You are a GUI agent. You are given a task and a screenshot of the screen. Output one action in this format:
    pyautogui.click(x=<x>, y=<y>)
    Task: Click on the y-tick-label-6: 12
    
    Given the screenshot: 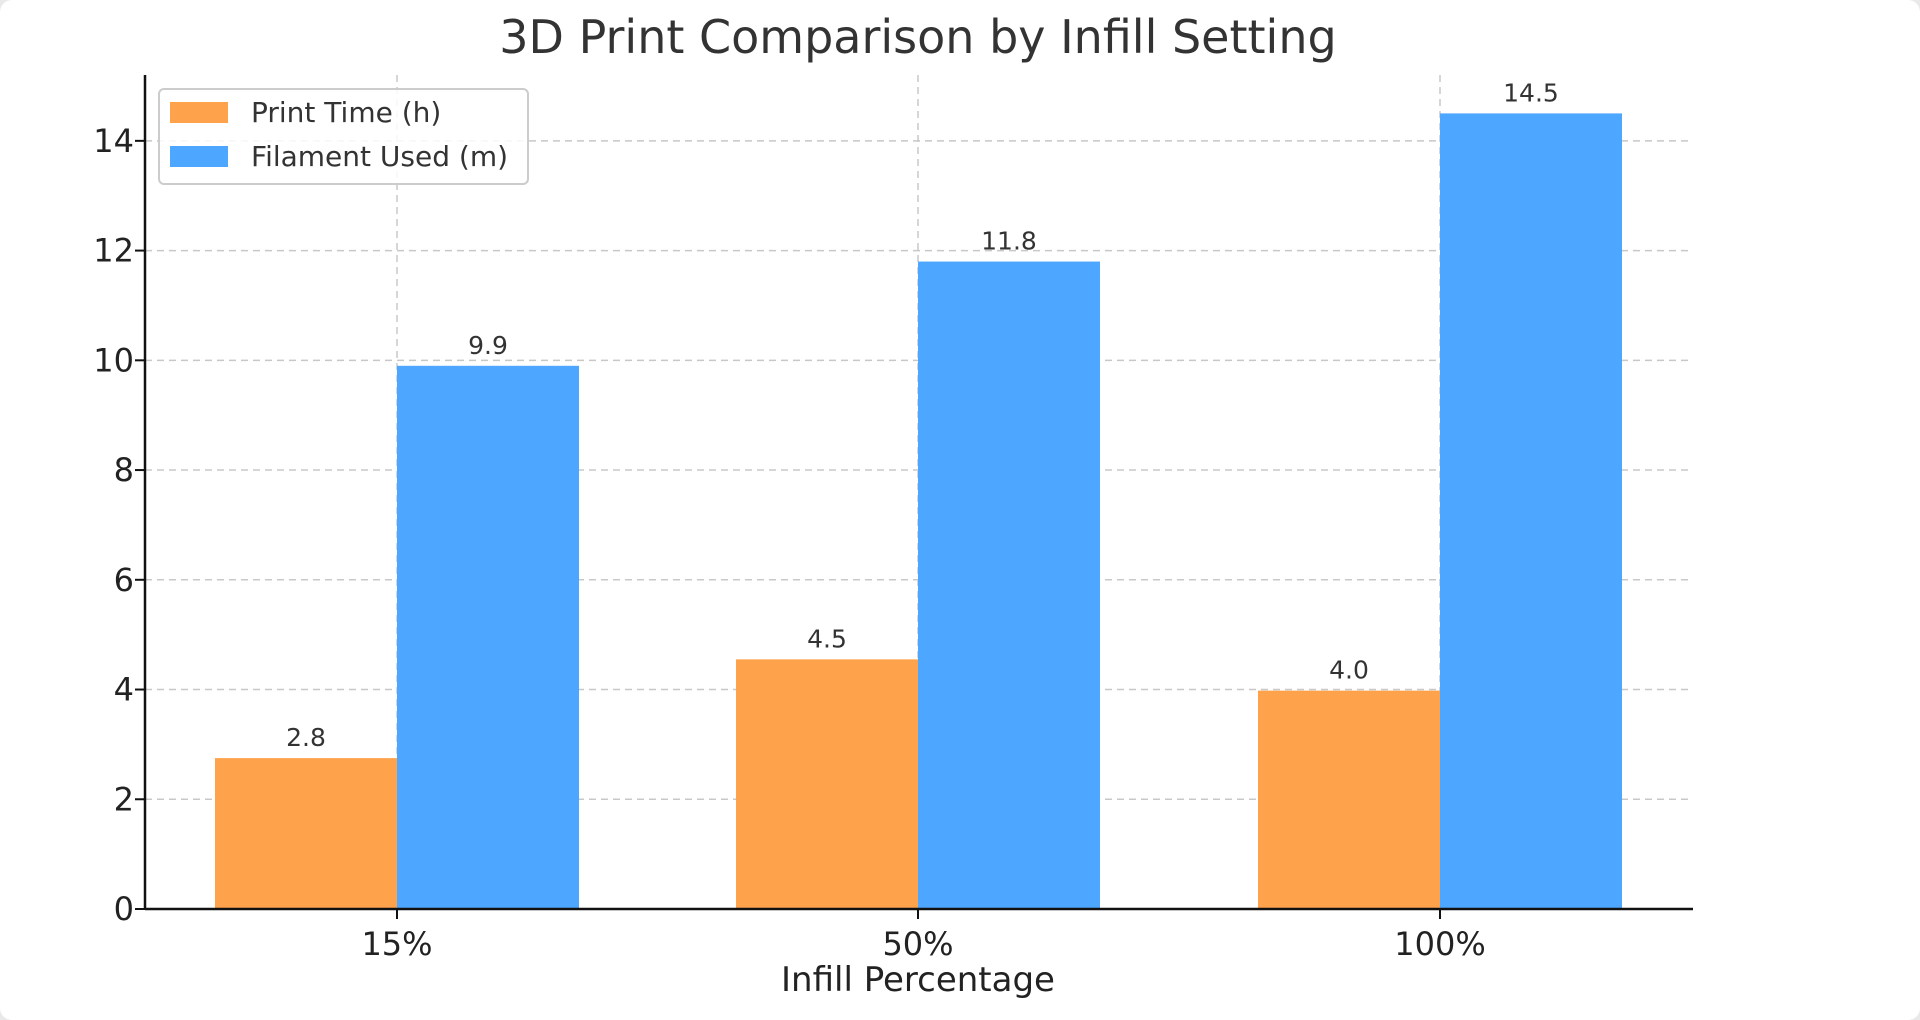 What is the action you would take?
    pyautogui.click(x=113, y=251)
    